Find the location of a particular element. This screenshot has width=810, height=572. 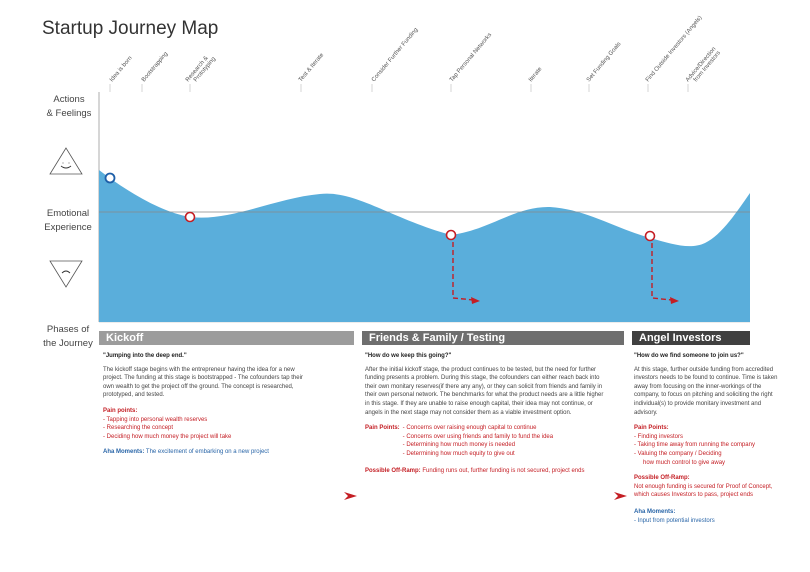

phase-bar-friends-family: Friends & Family / Testing is located at coordinates (493, 338).